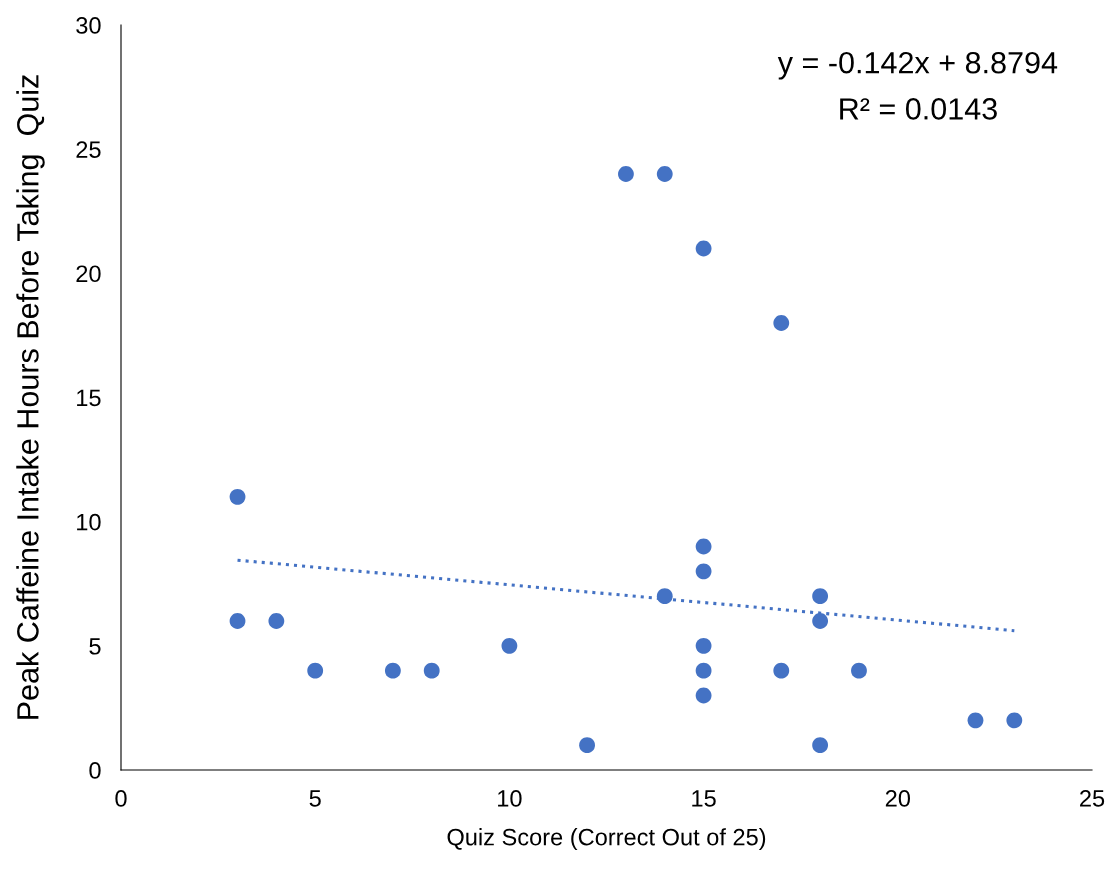 The width and height of the screenshot is (1117, 880). Describe the element at coordinates (121, 798) in the screenshot. I see `x-tick-label: 0` at that location.